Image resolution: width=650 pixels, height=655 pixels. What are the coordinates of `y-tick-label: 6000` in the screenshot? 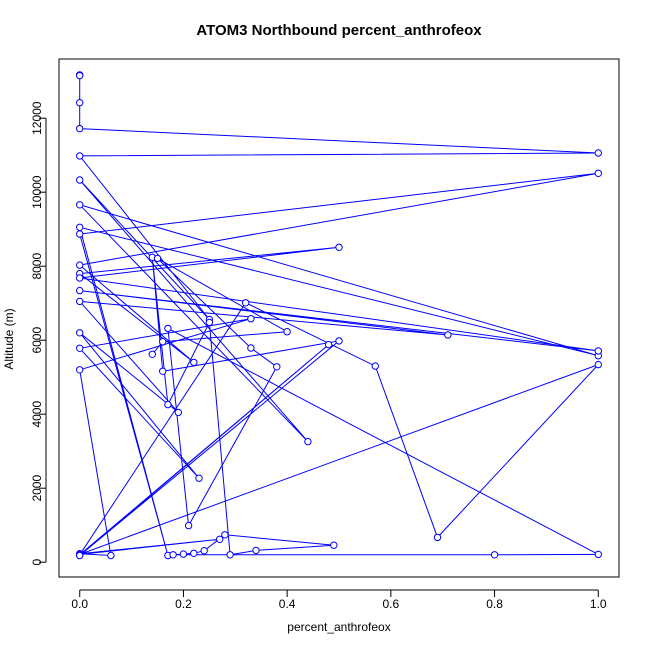 It's located at (37, 340).